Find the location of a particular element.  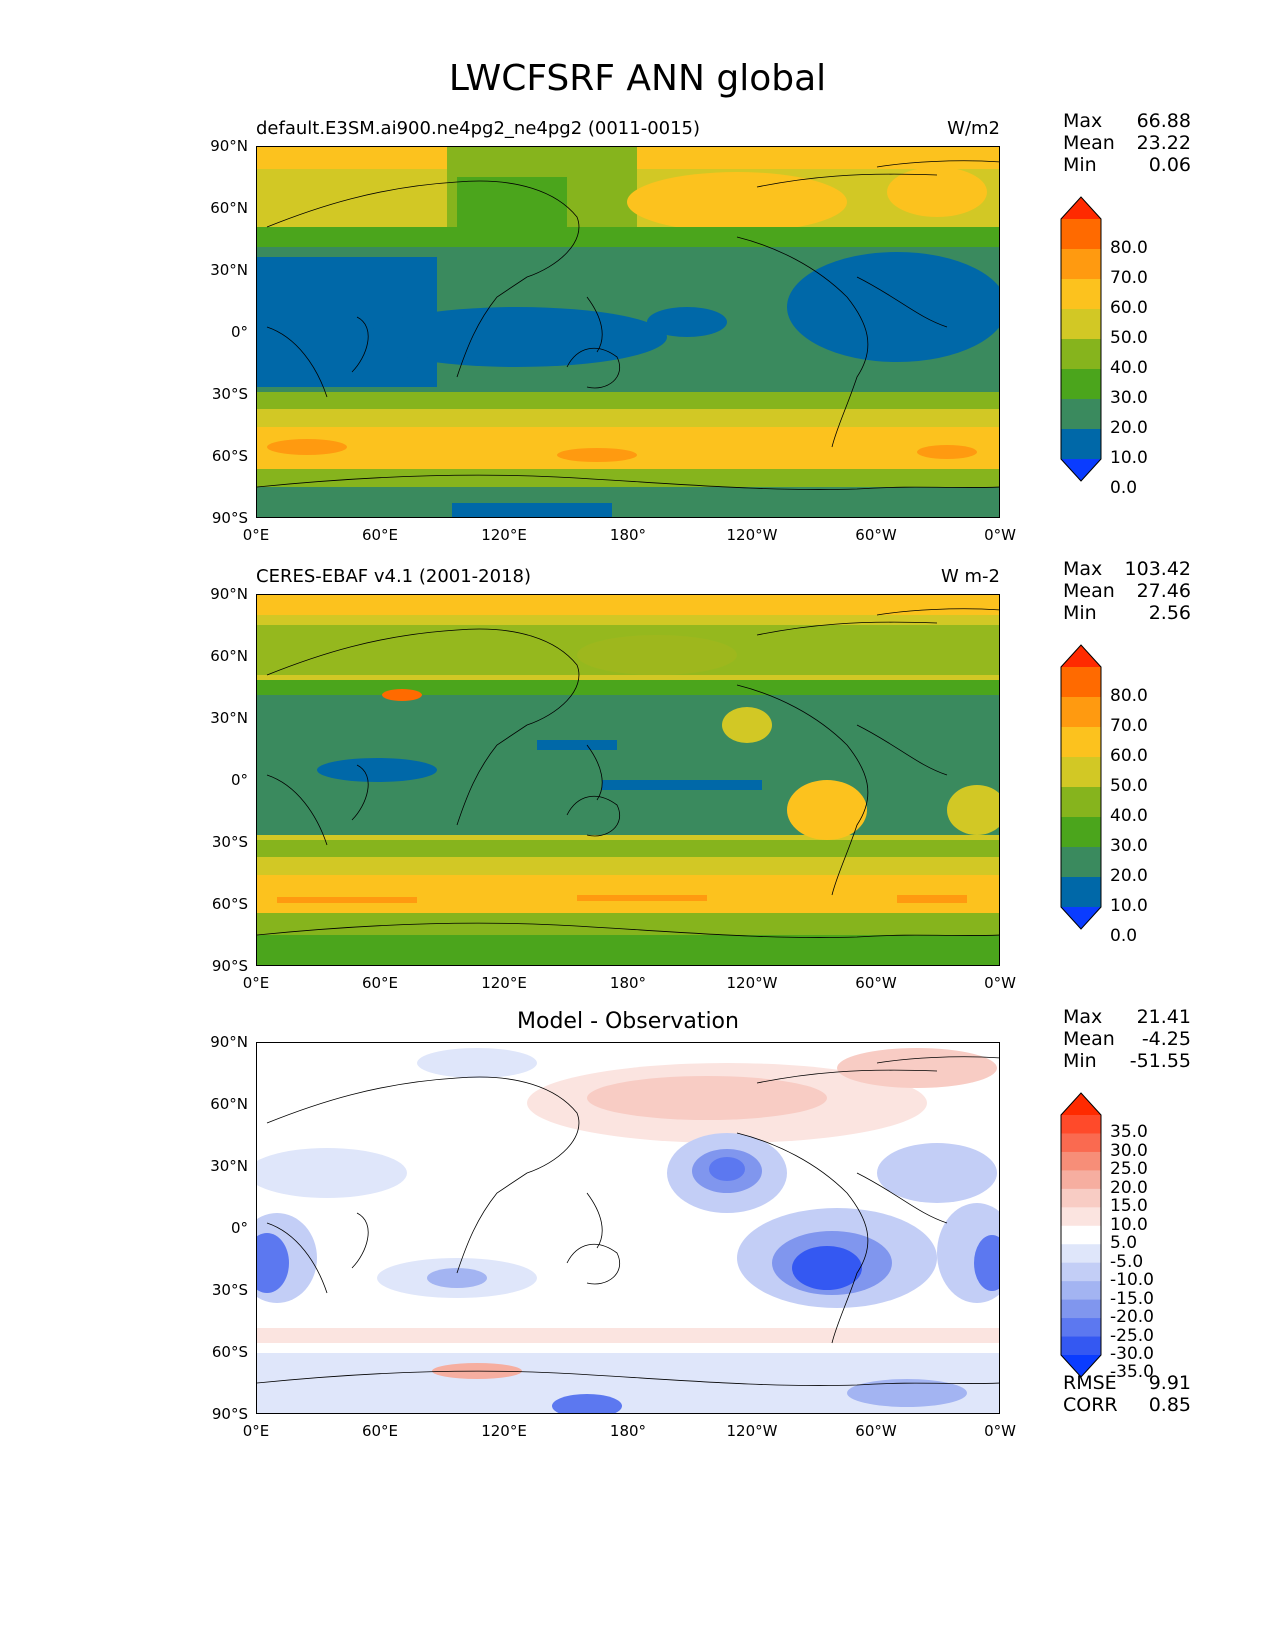

lat-tick-label: 0° is located at coordinates (239, 1228).